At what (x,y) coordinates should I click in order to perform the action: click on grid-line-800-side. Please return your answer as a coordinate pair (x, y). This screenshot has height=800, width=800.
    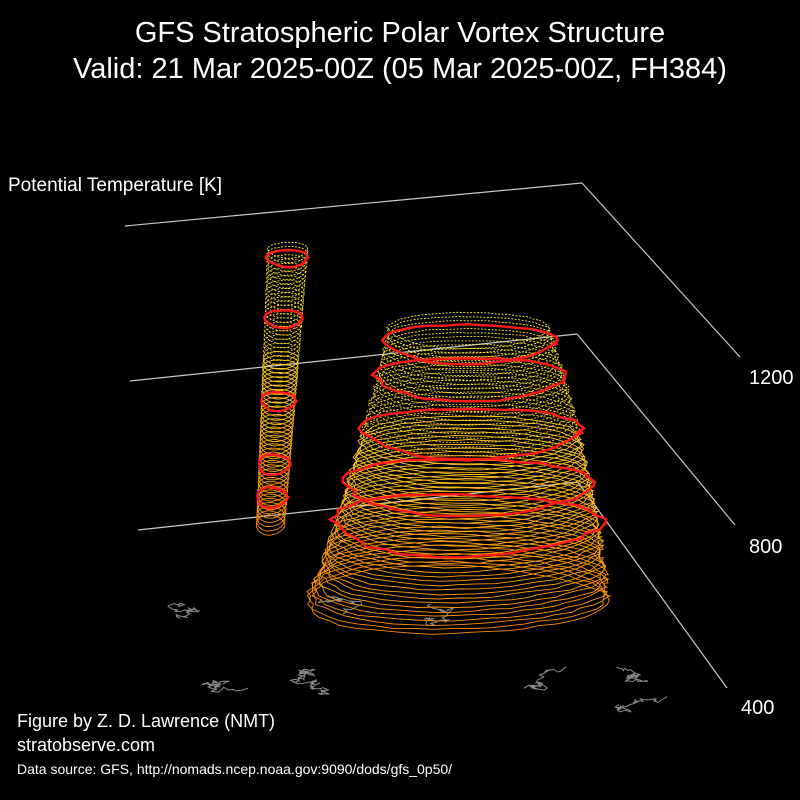
    Looking at the image, I should click on (656, 429).